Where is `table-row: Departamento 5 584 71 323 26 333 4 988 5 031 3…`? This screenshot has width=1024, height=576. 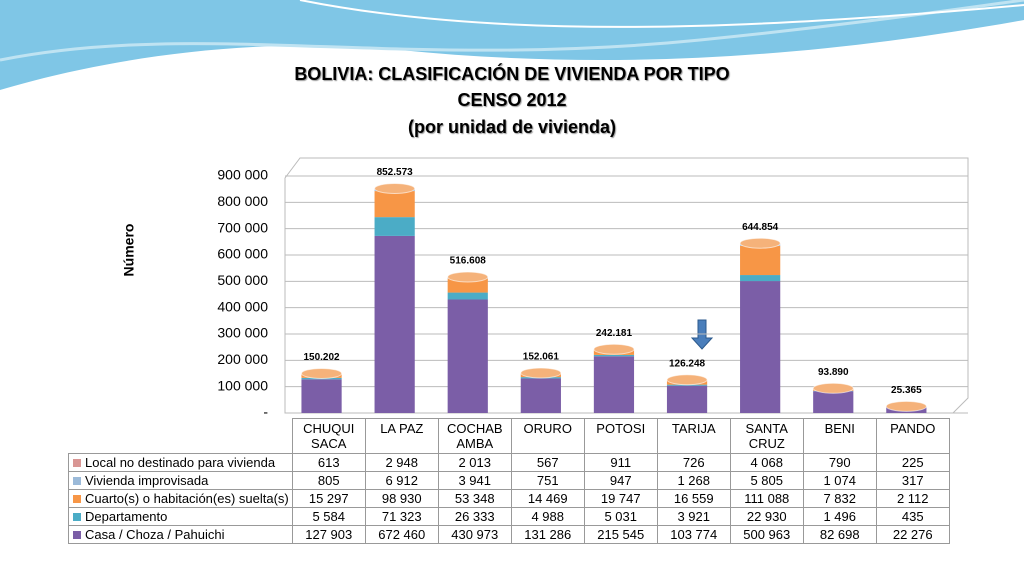
table-row: Departamento 5 584 71 323 26 333 4 988 5 031 3… is located at coordinates (509, 516).